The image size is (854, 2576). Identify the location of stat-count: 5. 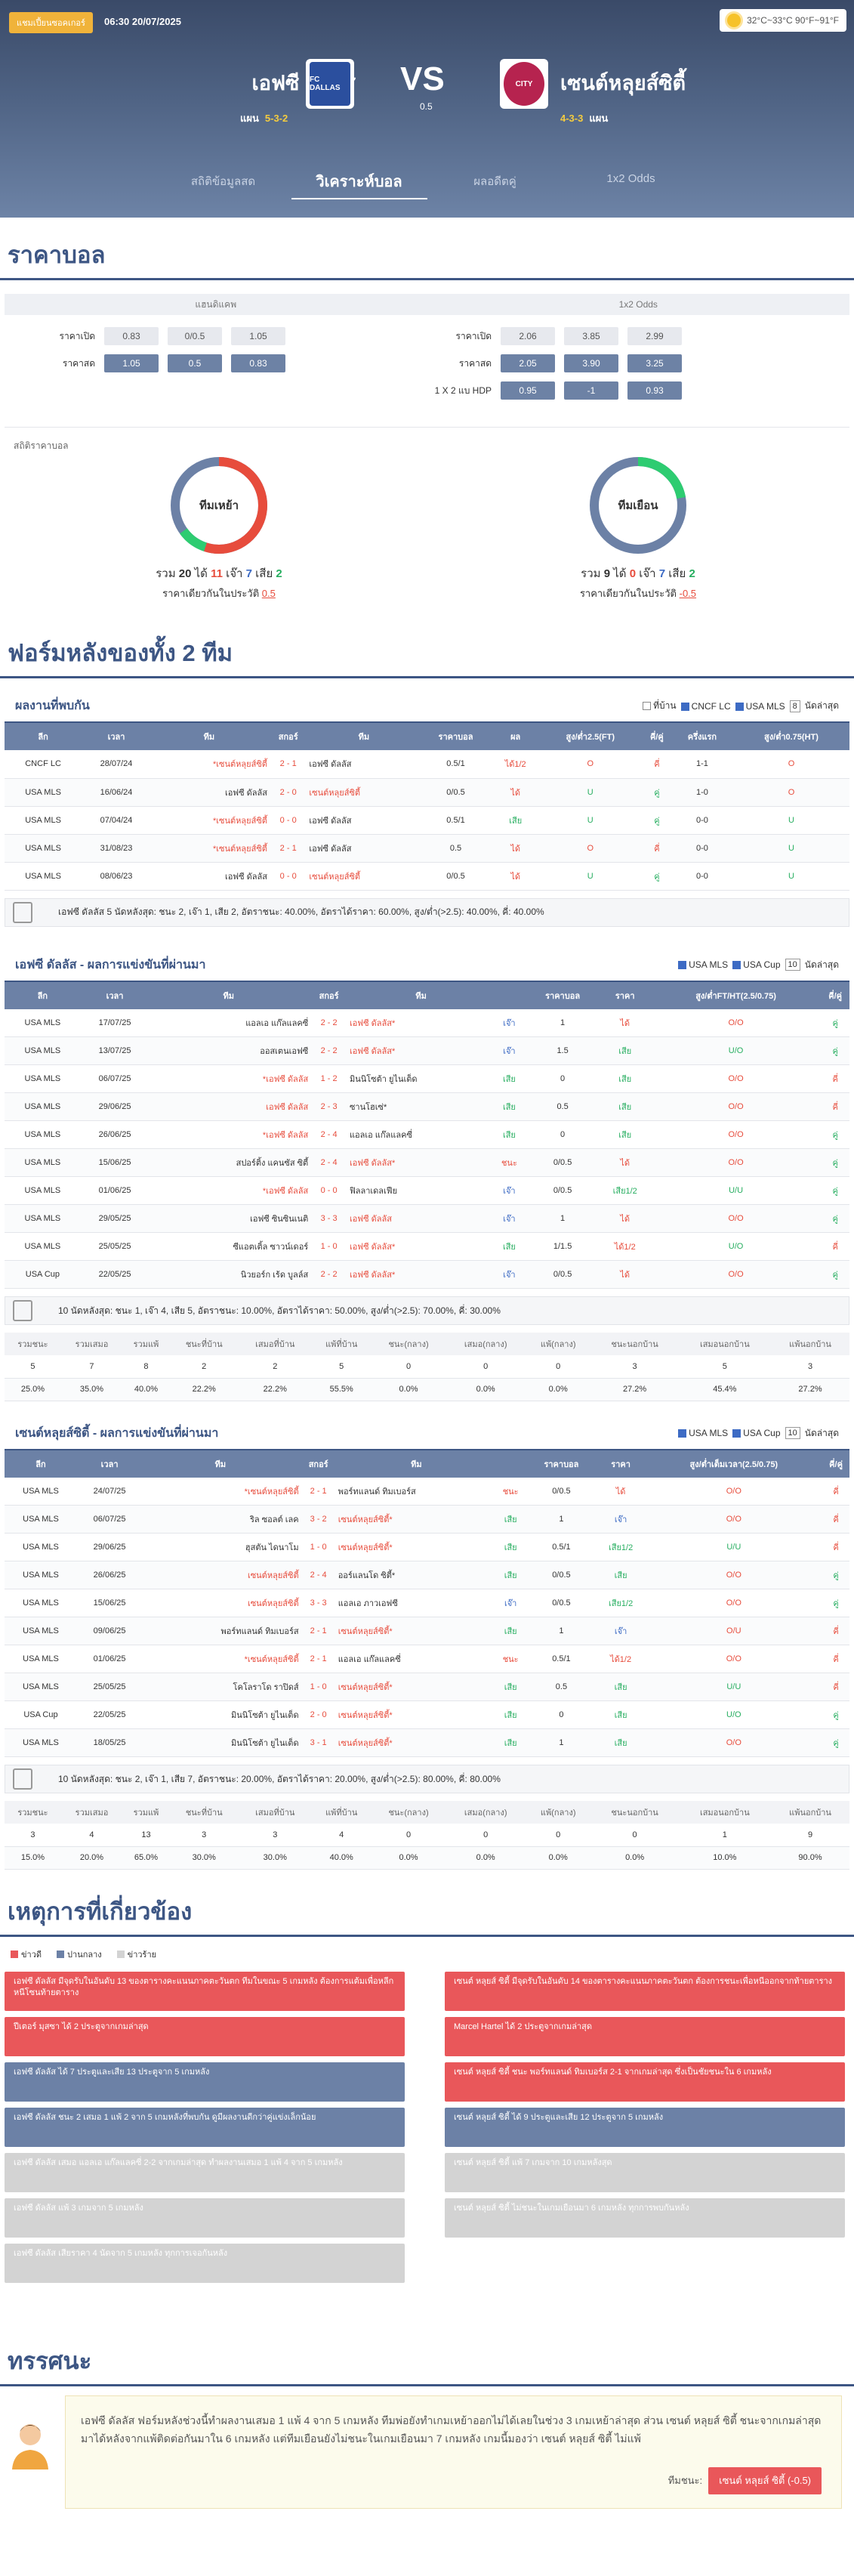
(725, 1367).